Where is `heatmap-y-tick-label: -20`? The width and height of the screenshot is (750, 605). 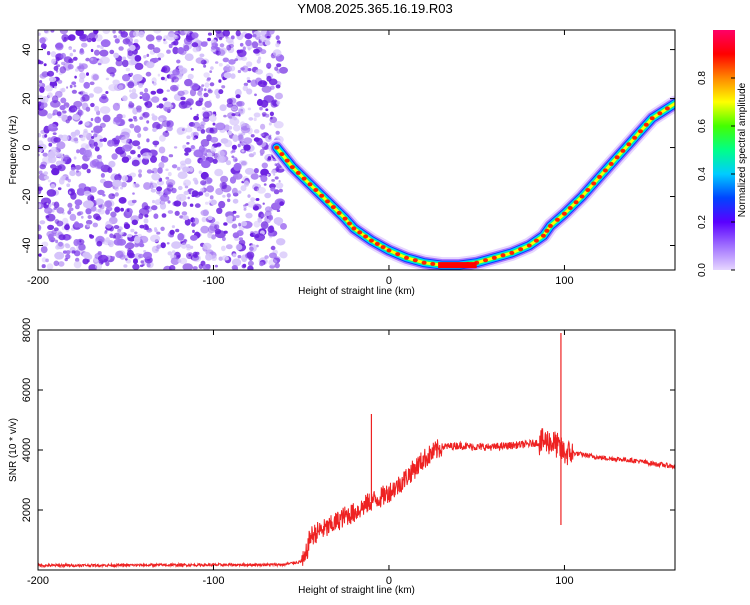
heatmap-y-tick-label: -20 is located at coordinates (27, 197).